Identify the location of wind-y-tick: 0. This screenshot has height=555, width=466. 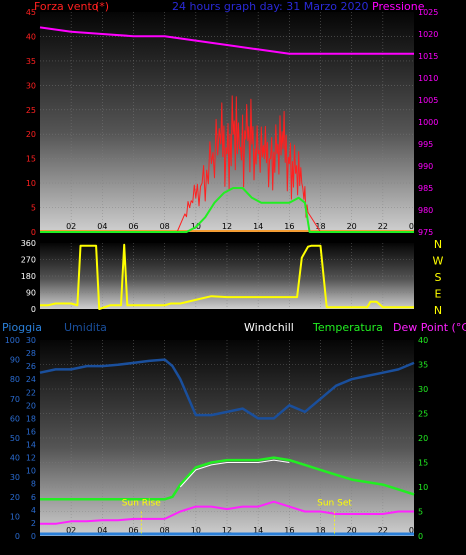
(33, 232).